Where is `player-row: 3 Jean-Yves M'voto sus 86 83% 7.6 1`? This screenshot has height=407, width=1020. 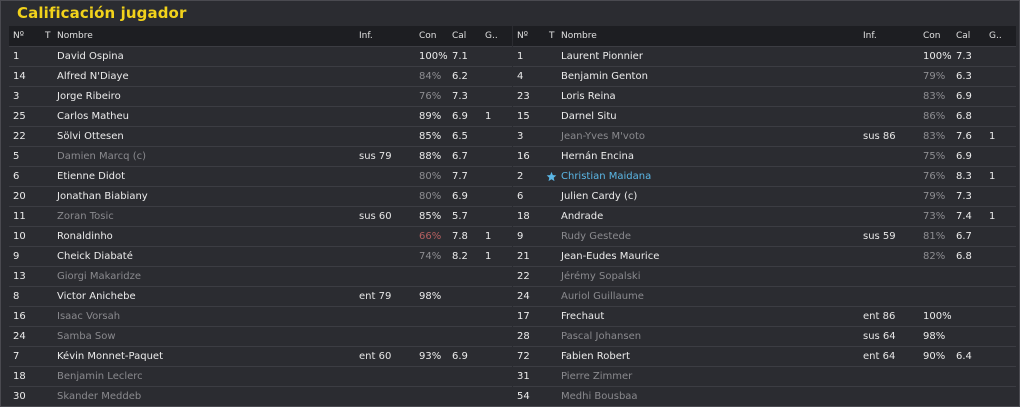 player-row: 3 Jean-Yves M'voto sus 86 83% 7.6 1 is located at coordinates (764, 136).